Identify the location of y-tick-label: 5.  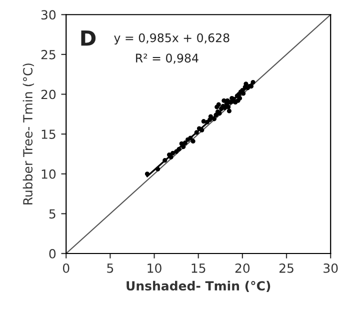
(52, 214).